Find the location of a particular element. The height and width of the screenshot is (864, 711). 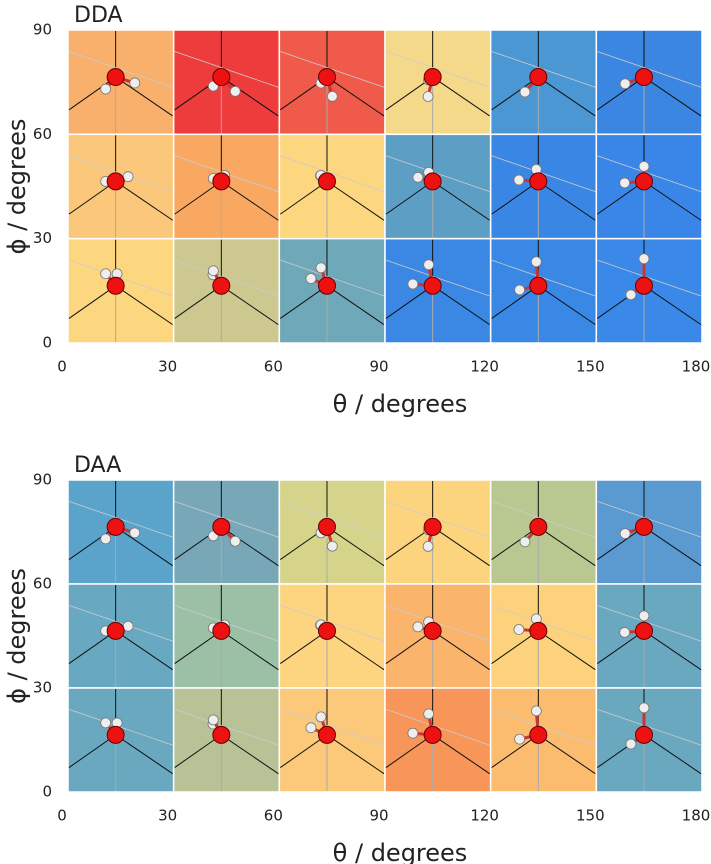

x-tick-label: 180 is located at coordinates (696, 816).